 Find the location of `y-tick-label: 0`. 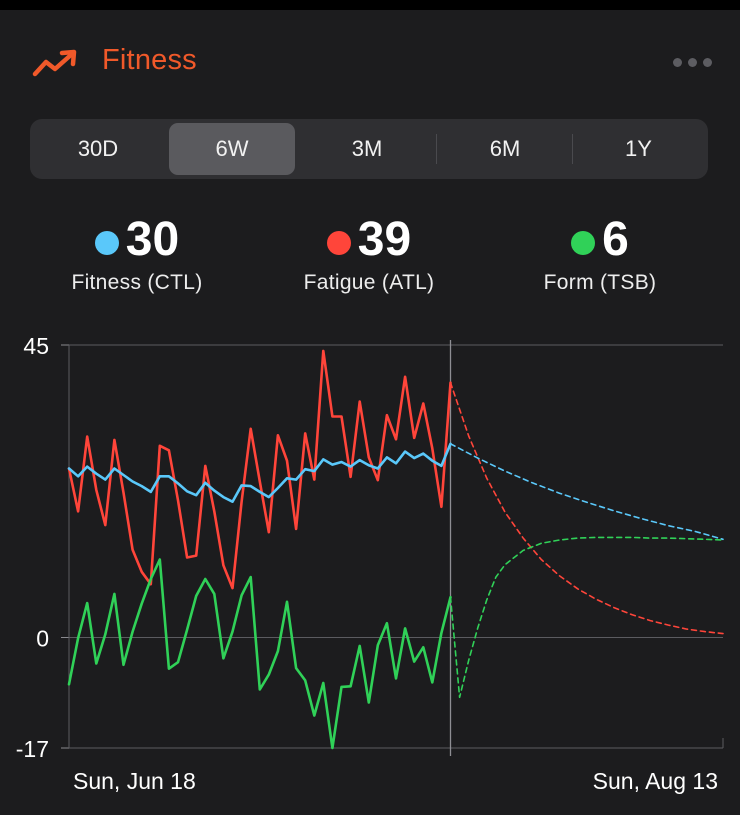

y-tick-label: 0 is located at coordinates (42, 639).